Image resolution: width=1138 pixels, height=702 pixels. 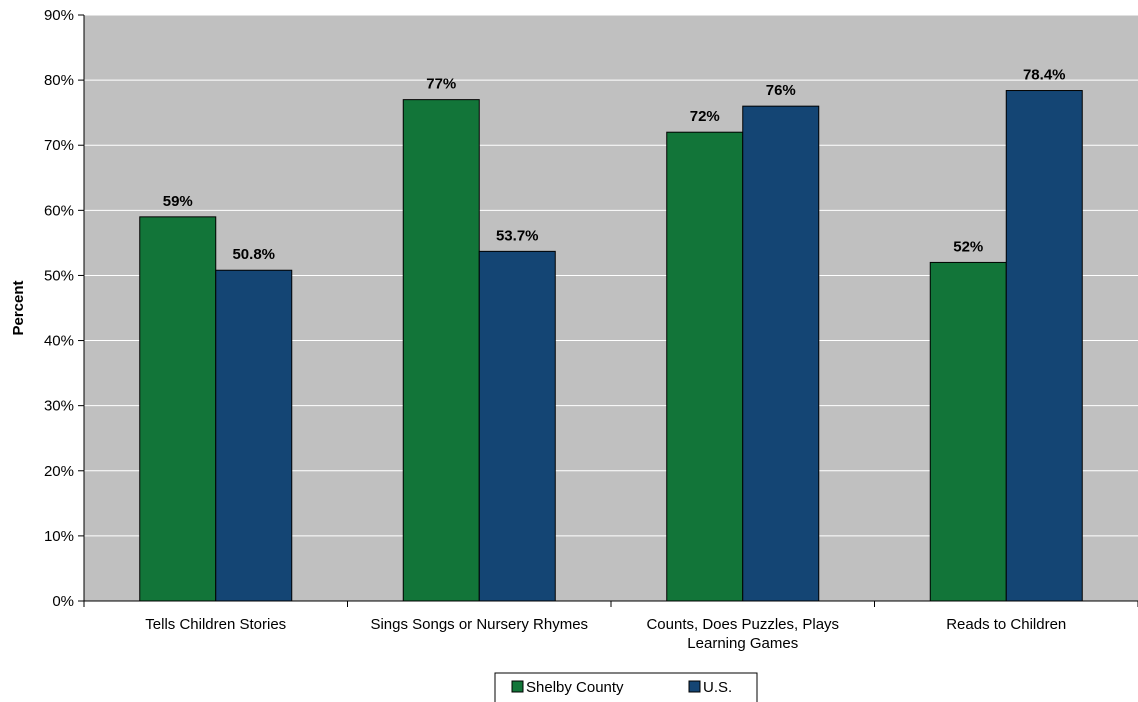 What do you see at coordinates (59, 406) in the screenshot?
I see `y-tick-label: 30%` at bounding box center [59, 406].